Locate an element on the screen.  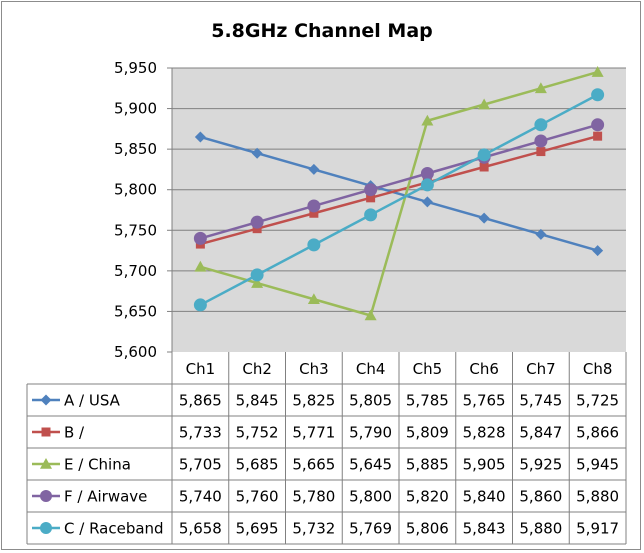
legend-entry: A / USA is located at coordinates (76, 401).